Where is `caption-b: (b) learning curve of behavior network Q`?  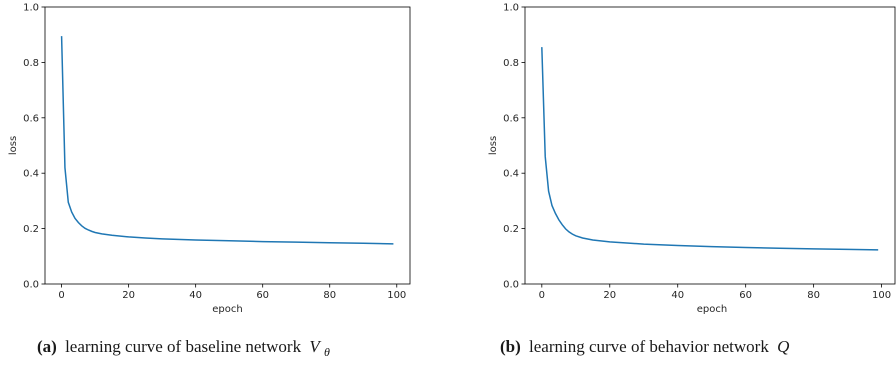 caption-b: (b) learning curve of behavior network Q is located at coordinates (644, 346).